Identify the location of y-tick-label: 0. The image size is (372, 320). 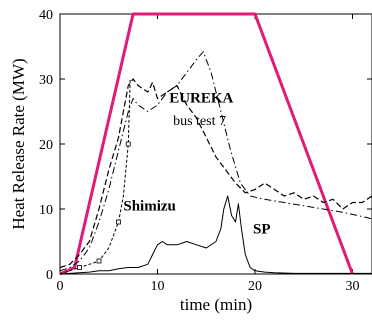
(49, 275).